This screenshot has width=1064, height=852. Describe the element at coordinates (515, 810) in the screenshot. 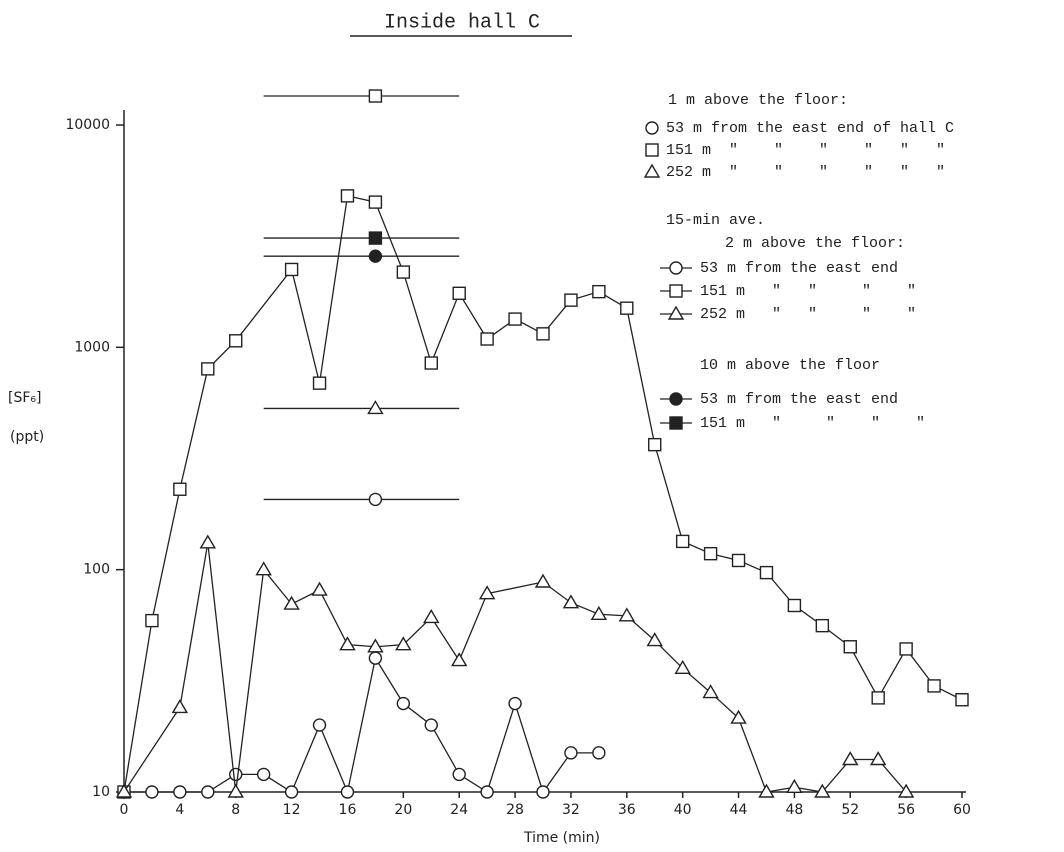

I see `x-tick-label: 28` at that location.